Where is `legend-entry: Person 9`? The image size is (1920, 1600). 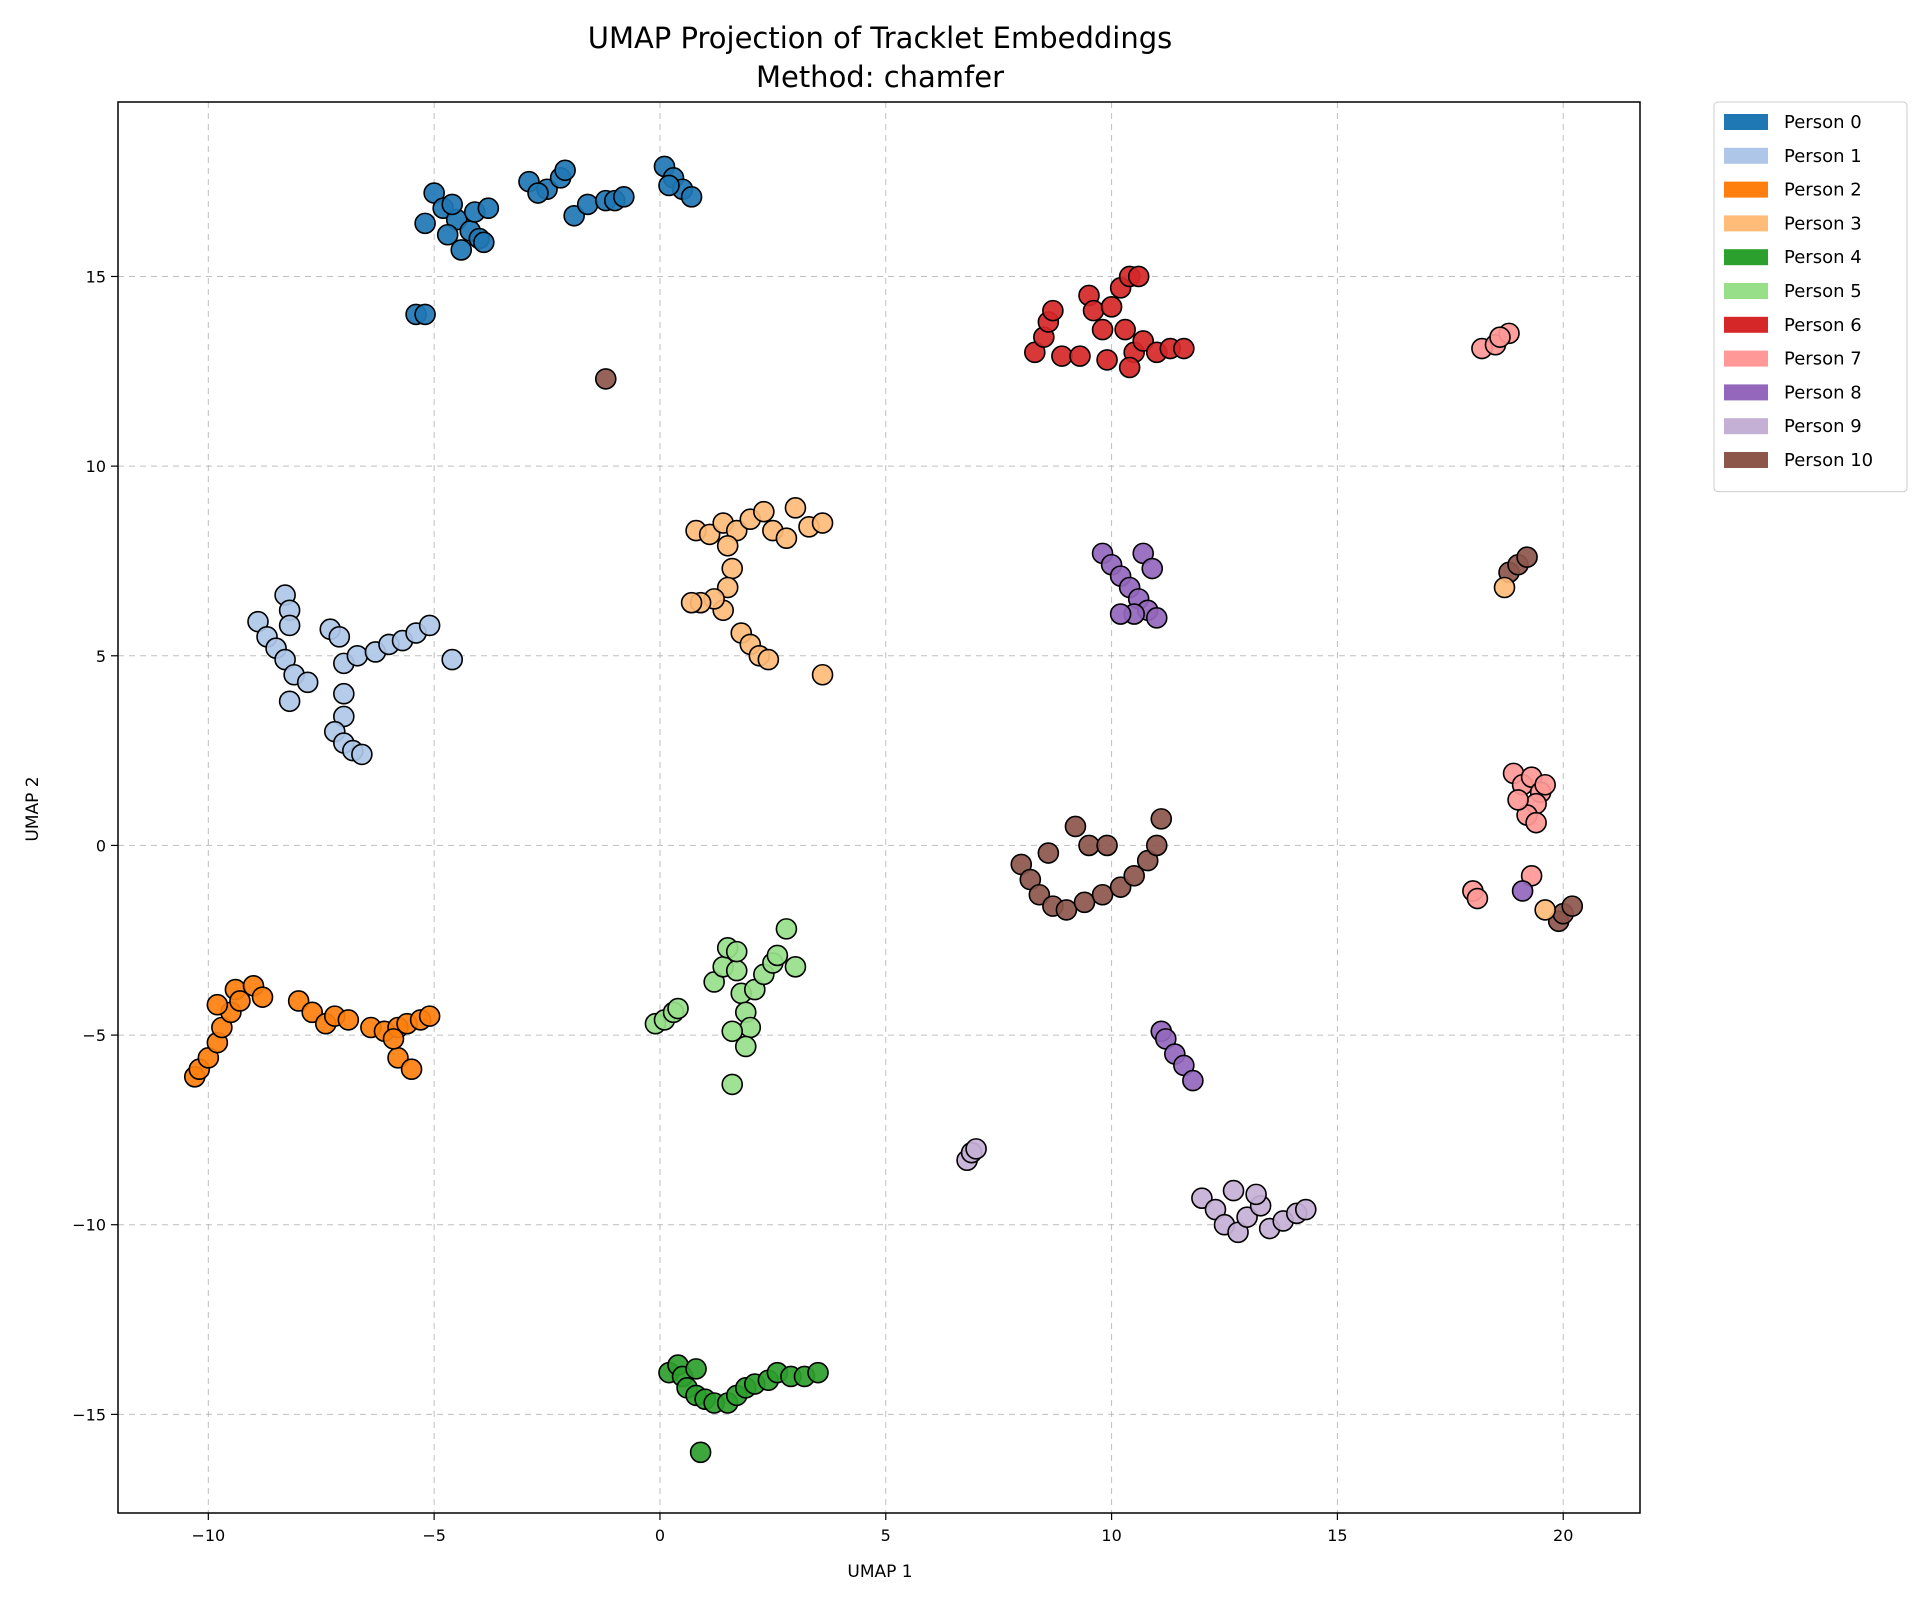
legend-entry: Person 9 is located at coordinates (1823, 426).